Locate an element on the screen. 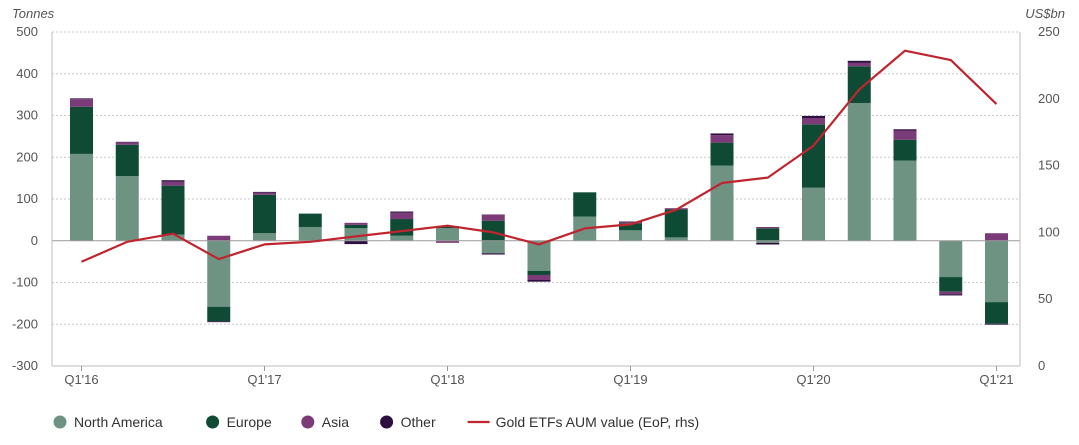 The image size is (1079, 445). y2-tick-label: 0 is located at coordinates (1041, 365).